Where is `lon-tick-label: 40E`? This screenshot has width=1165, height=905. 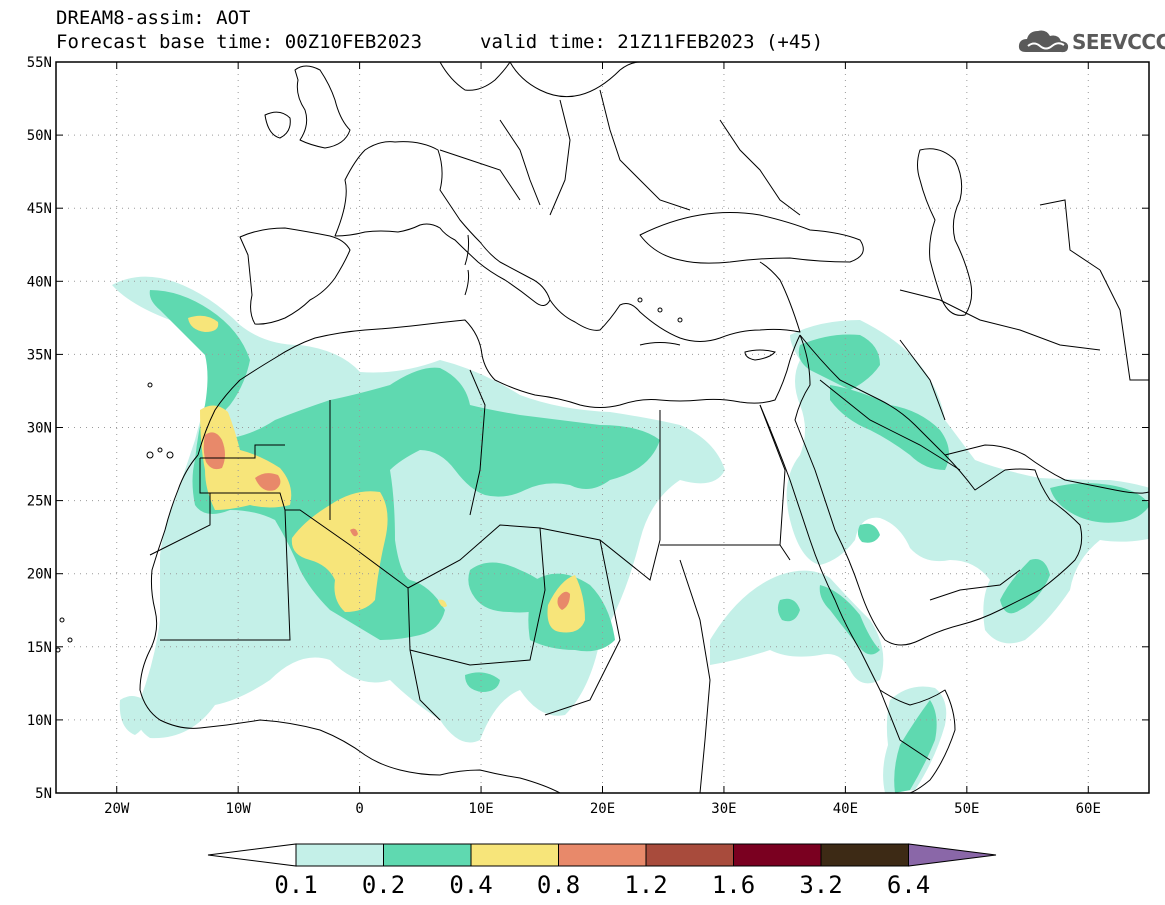 lon-tick-label: 40E is located at coordinates (845, 809).